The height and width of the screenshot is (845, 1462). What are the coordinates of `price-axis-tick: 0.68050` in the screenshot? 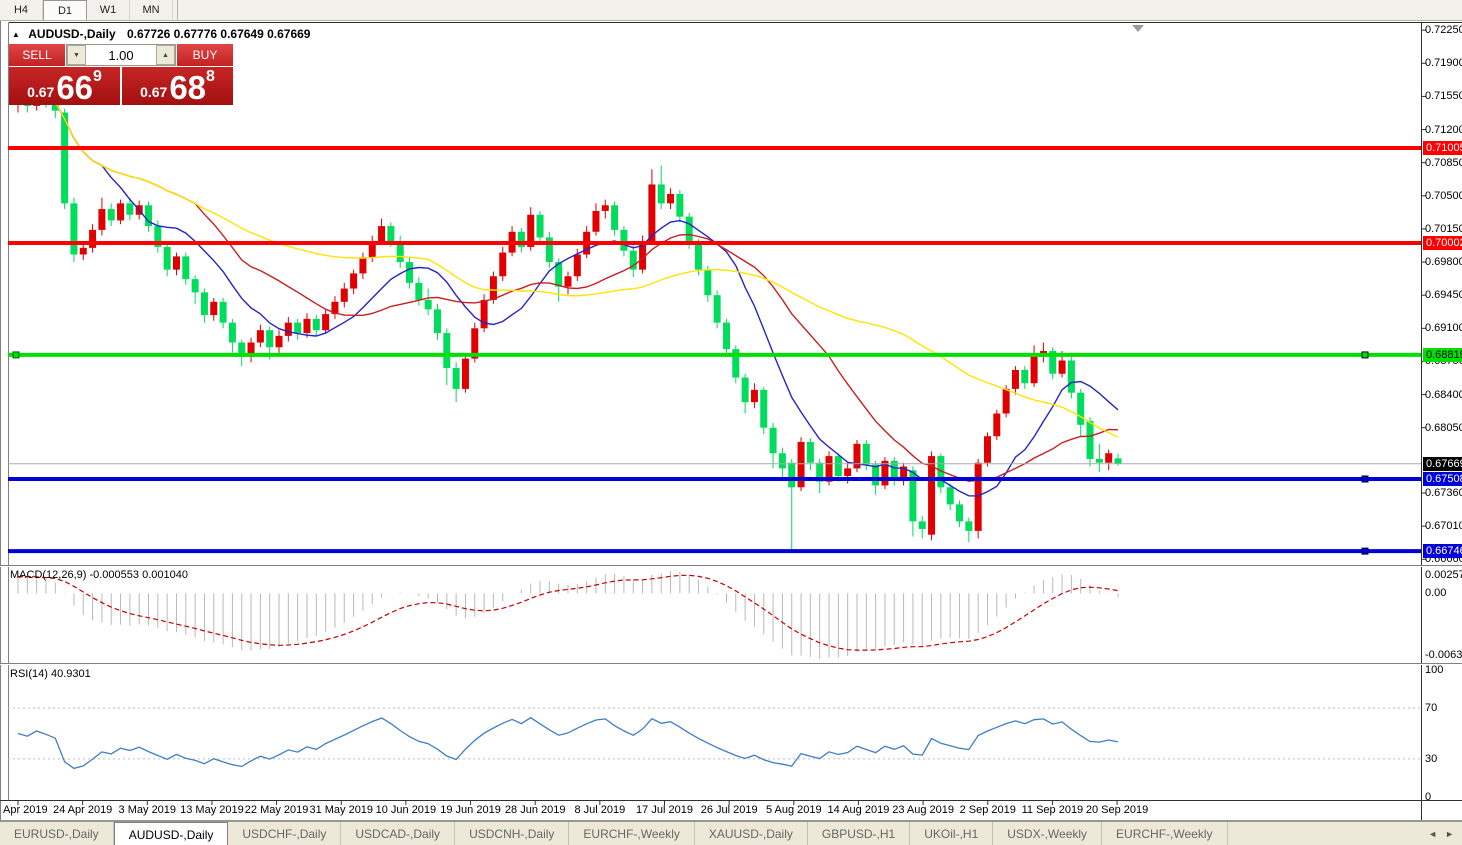 It's located at (1443, 427).